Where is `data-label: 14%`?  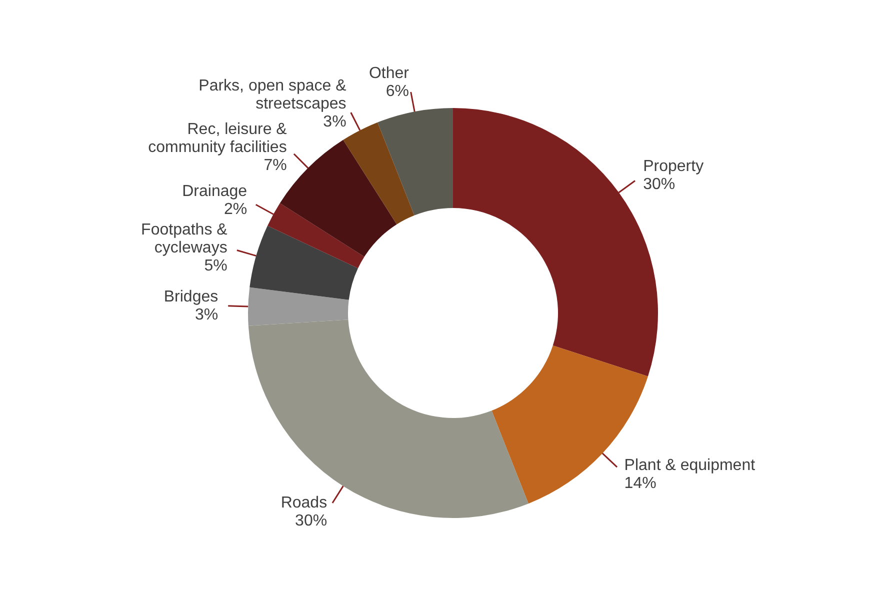
data-label: 14% is located at coordinates (640, 483).